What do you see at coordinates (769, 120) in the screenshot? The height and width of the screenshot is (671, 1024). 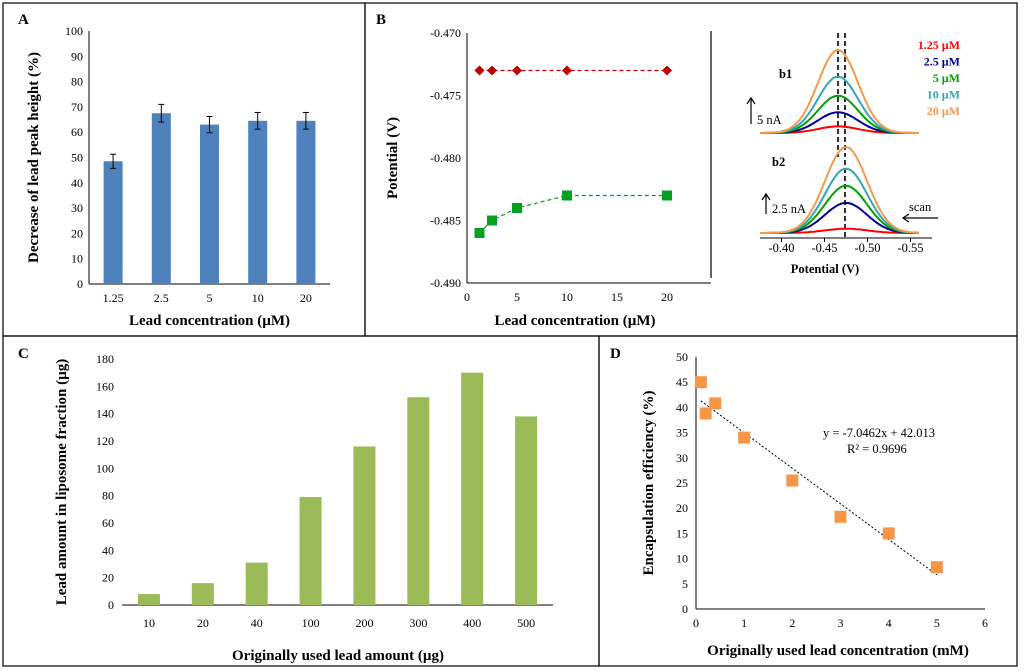 I see `scale-label-b1: 5 nA` at bounding box center [769, 120].